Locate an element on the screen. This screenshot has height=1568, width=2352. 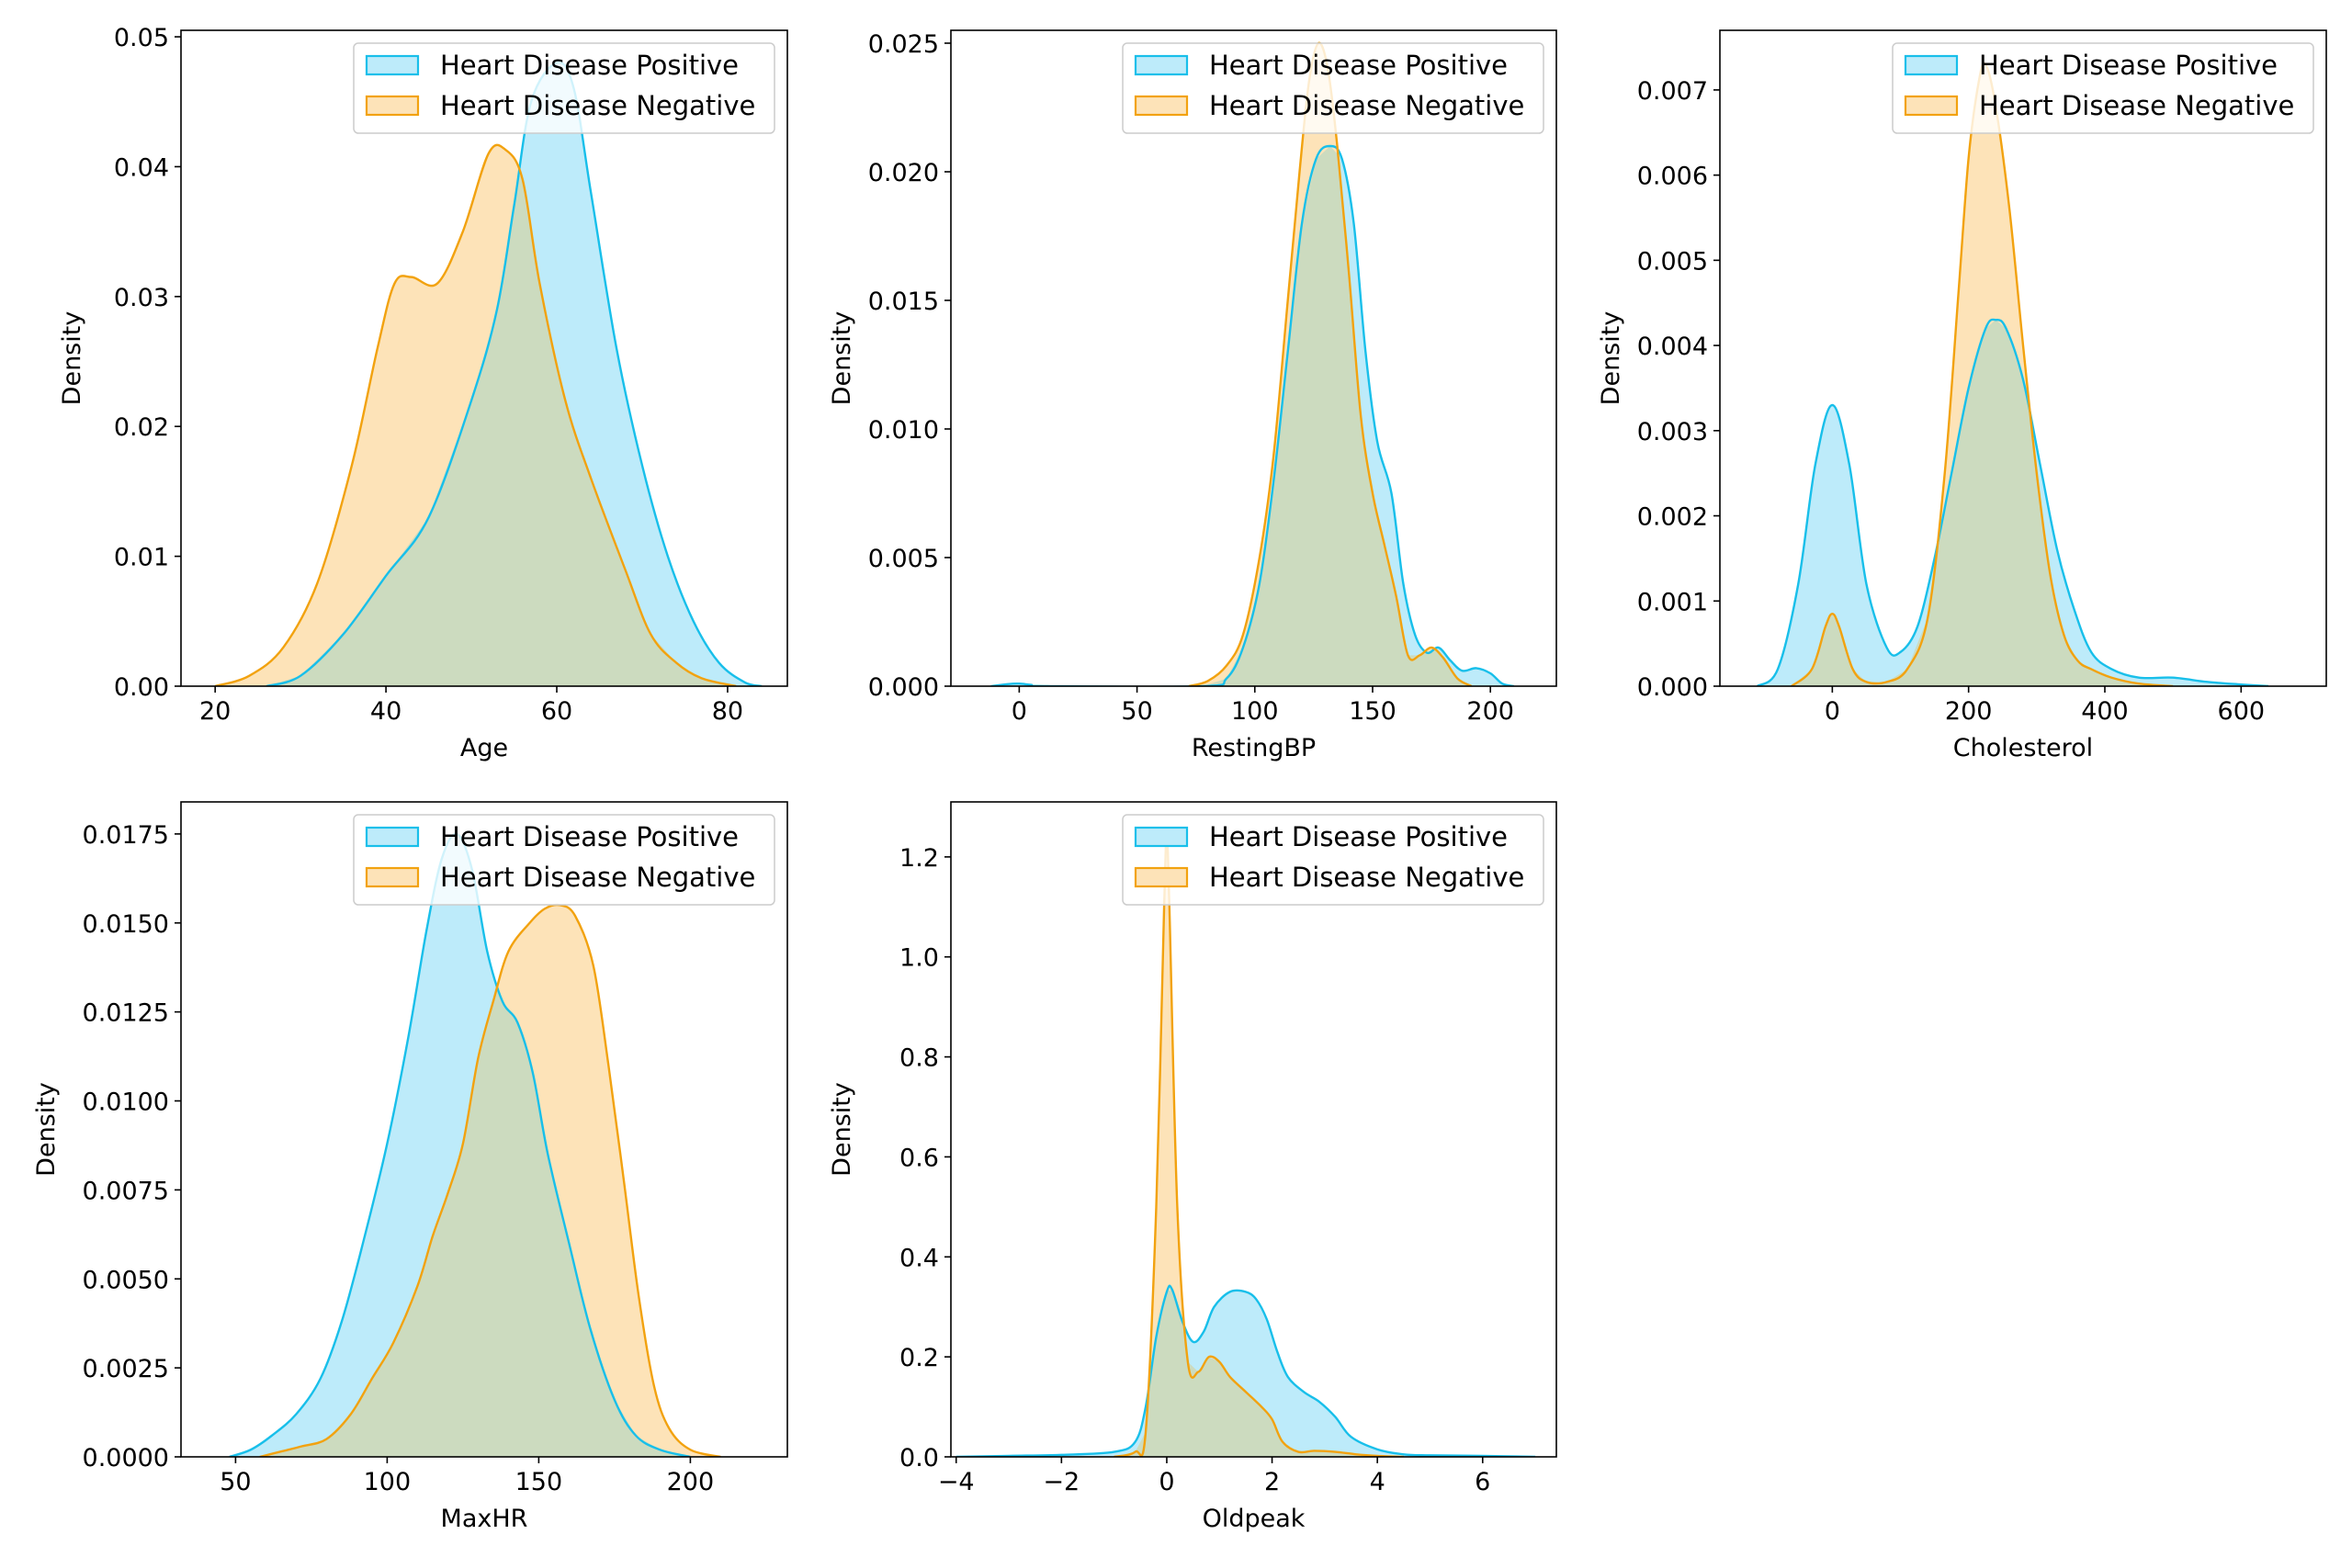
y-tick-label: 0.0125 is located at coordinates (126, 1013).